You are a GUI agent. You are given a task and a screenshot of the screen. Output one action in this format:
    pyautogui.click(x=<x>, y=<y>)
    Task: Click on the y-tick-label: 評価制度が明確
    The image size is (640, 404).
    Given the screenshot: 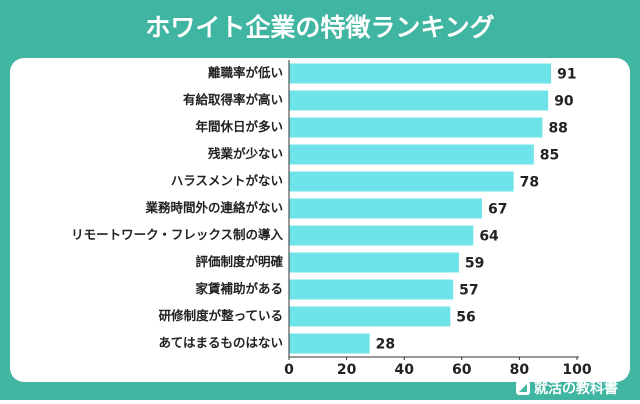 What is the action you would take?
    pyautogui.click(x=239, y=261)
    